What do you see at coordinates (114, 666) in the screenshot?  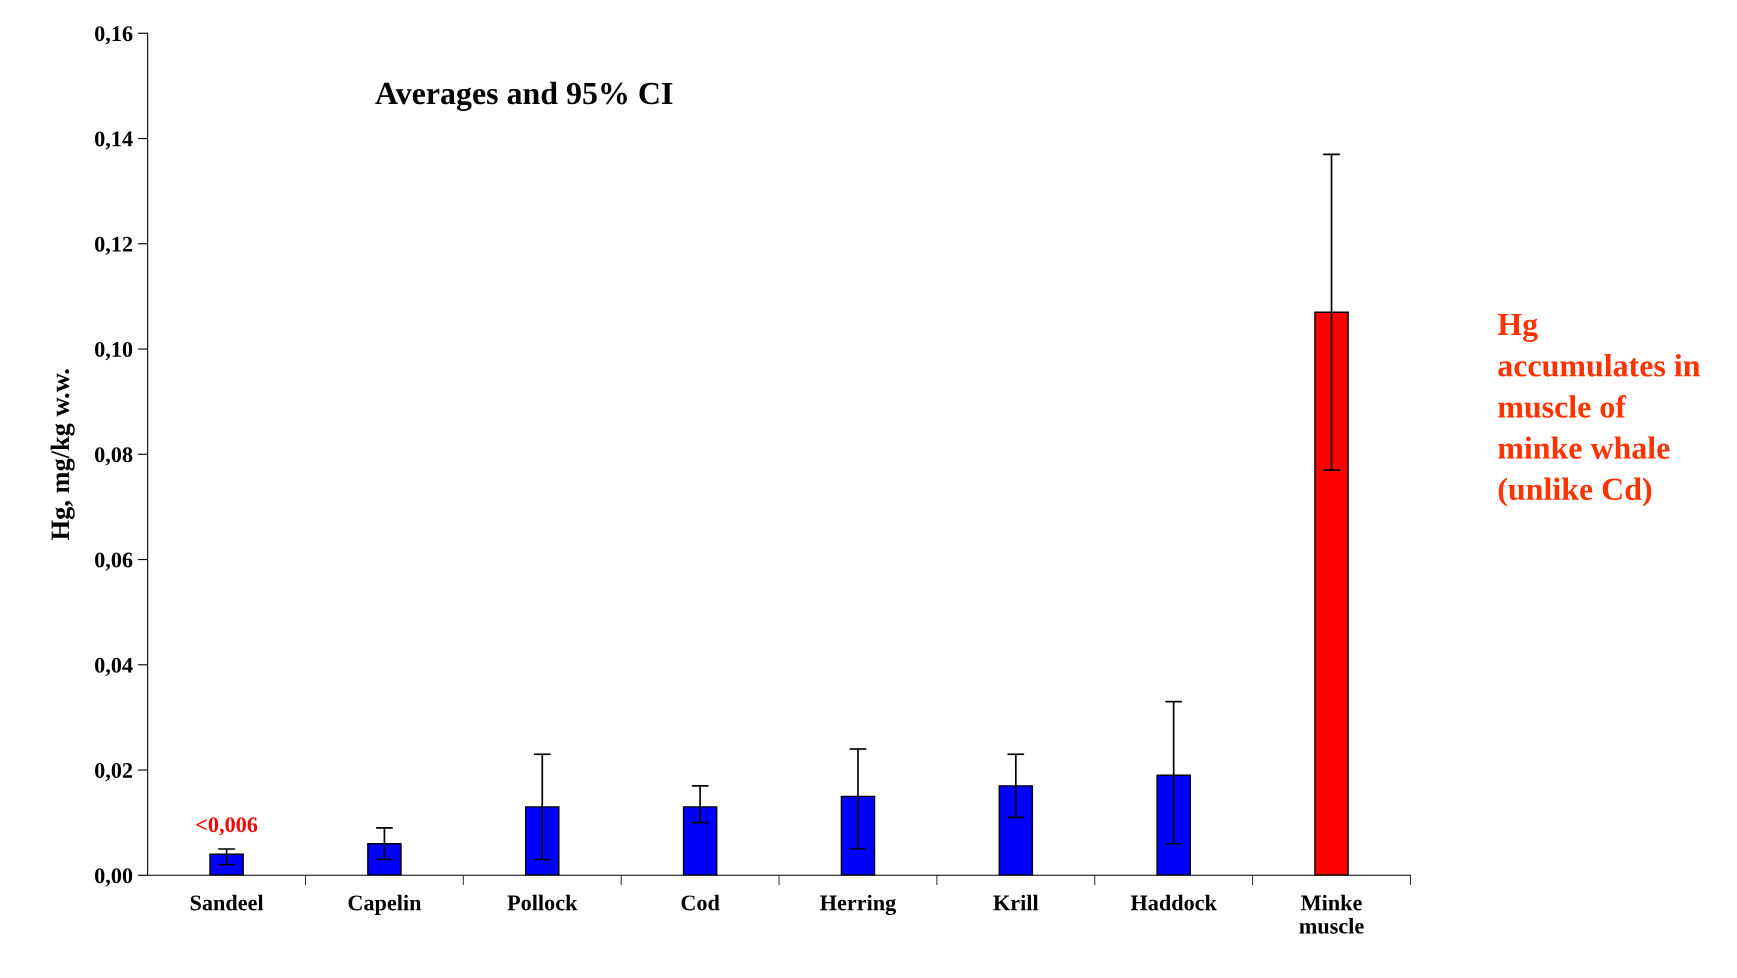 I see `y-tick-label: 0,04` at bounding box center [114, 666].